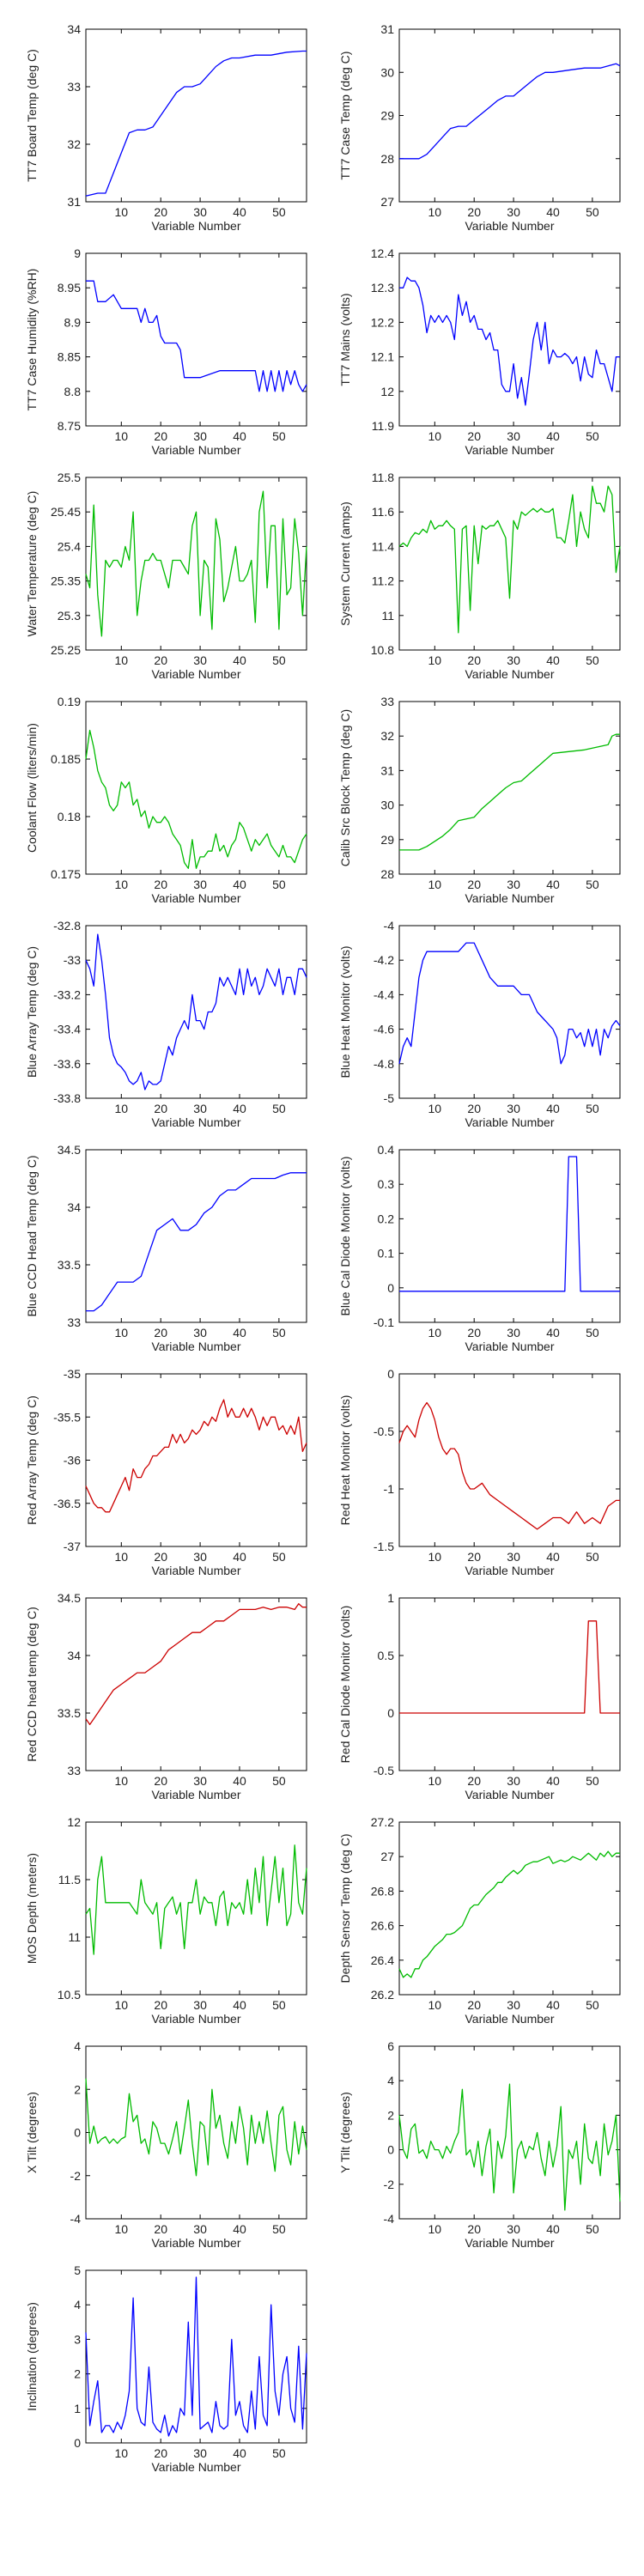 This screenshot has height=2576, width=644. Describe the element at coordinates (77, 2339) in the screenshot. I see `y-tick-label: 3` at that location.